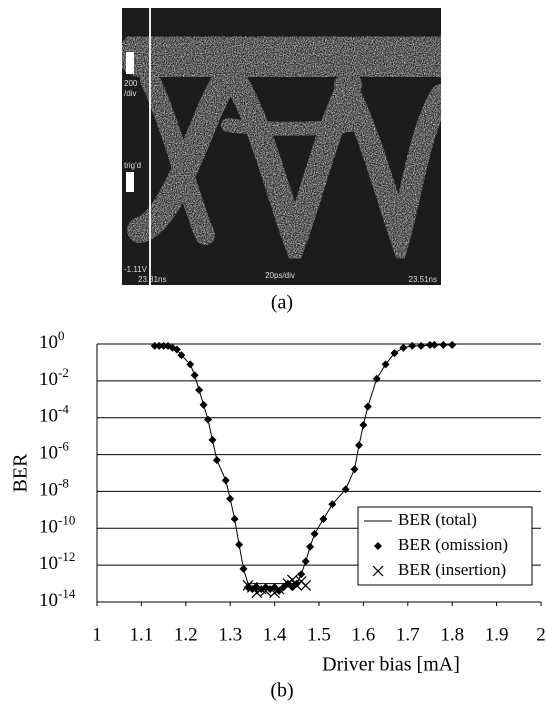  Describe the element at coordinates (280, 275) in the screenshot. I see `scope-text: 20ps/div` at that location.